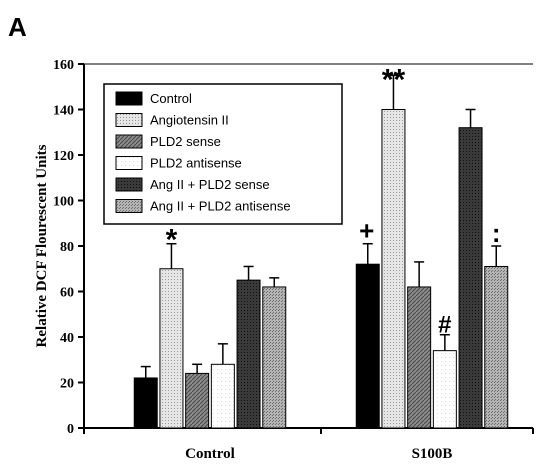 The height and width of the screenshot is (464, 543). Describe the element at coordinates (17, 27) in the screenshot. I see `panel-label: A` at that location.